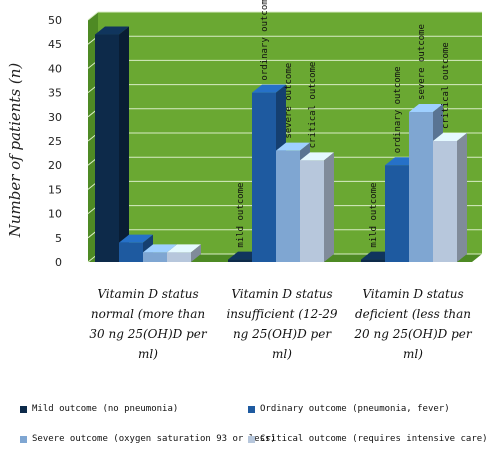  I want to click on legend-swatch-critical, so click(251, 439).